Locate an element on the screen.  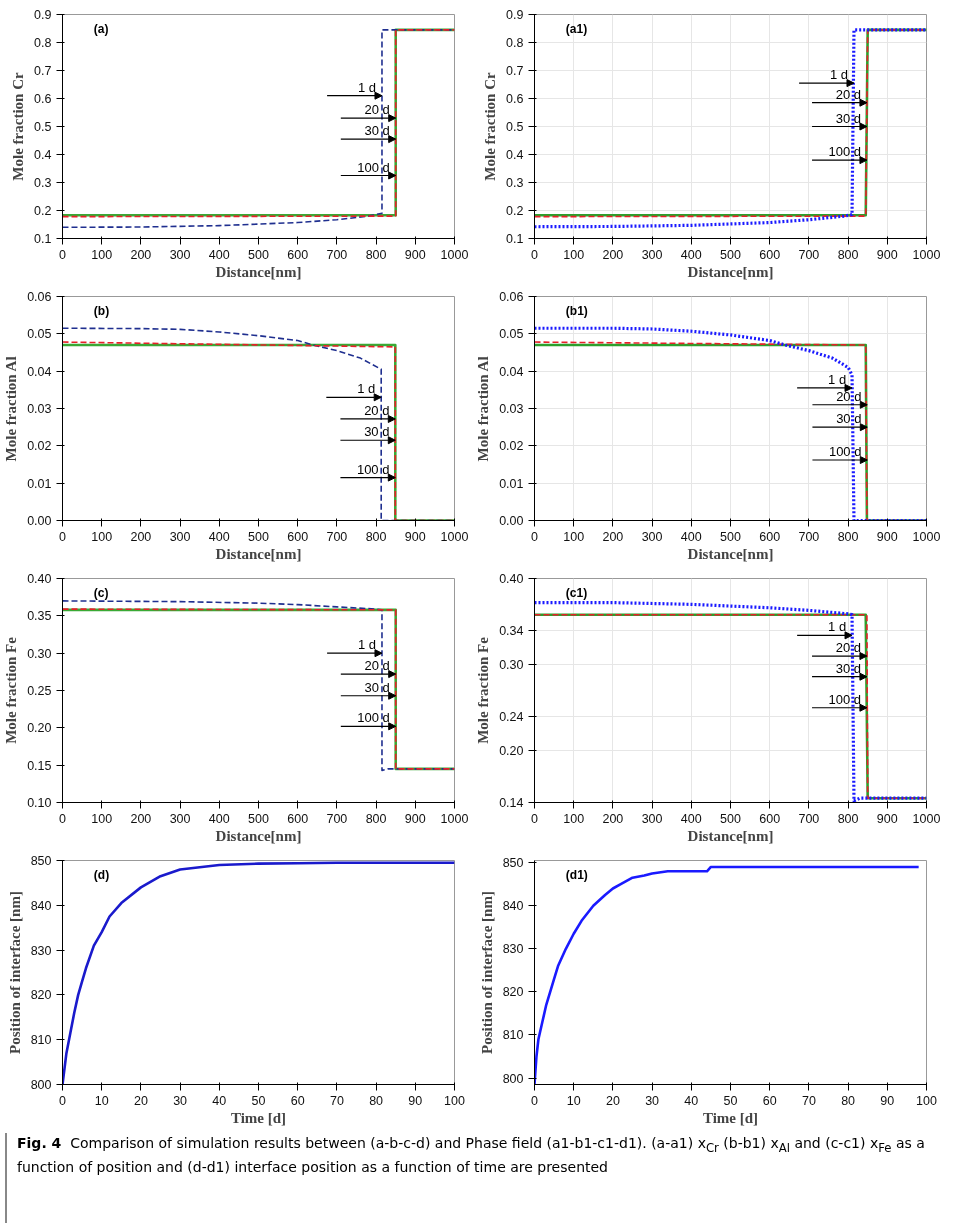
y-tick-label: 0.04 is located at coordinates (39, 371).